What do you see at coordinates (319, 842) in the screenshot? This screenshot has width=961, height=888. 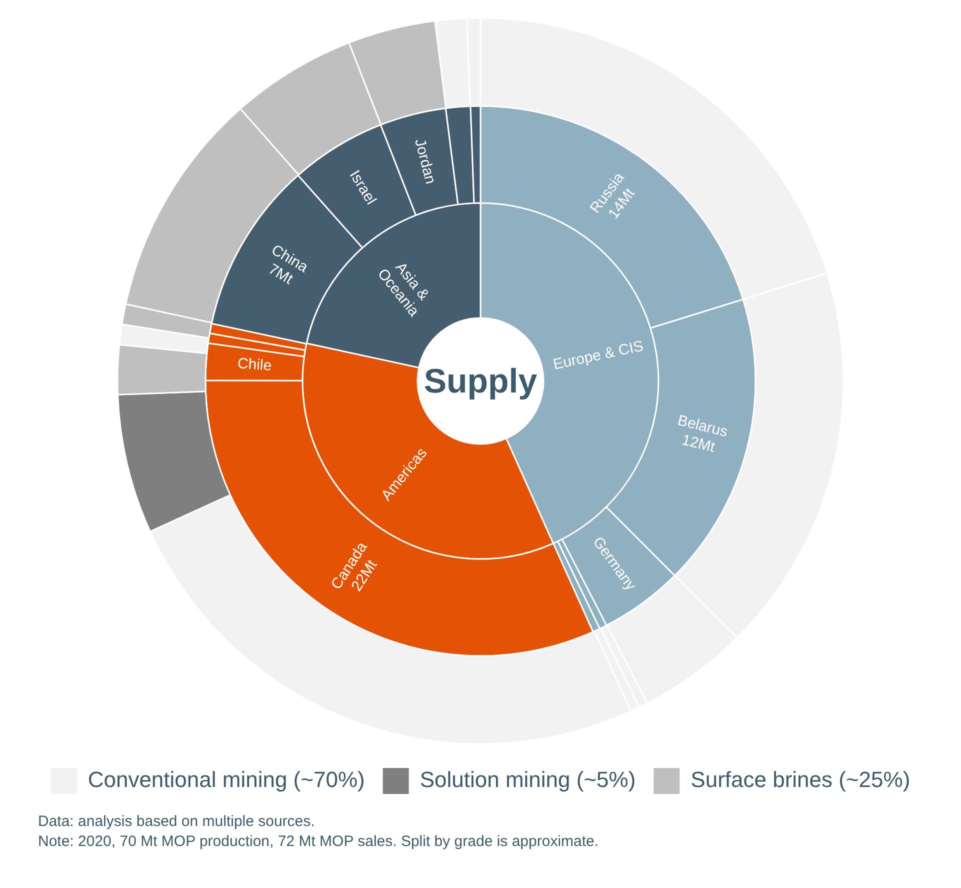 I see `text: Note: 2020, 70 Mt MOP production, 72 Mt MOP sales. Split by grade is approximate.` at bounding box center [319, 842].